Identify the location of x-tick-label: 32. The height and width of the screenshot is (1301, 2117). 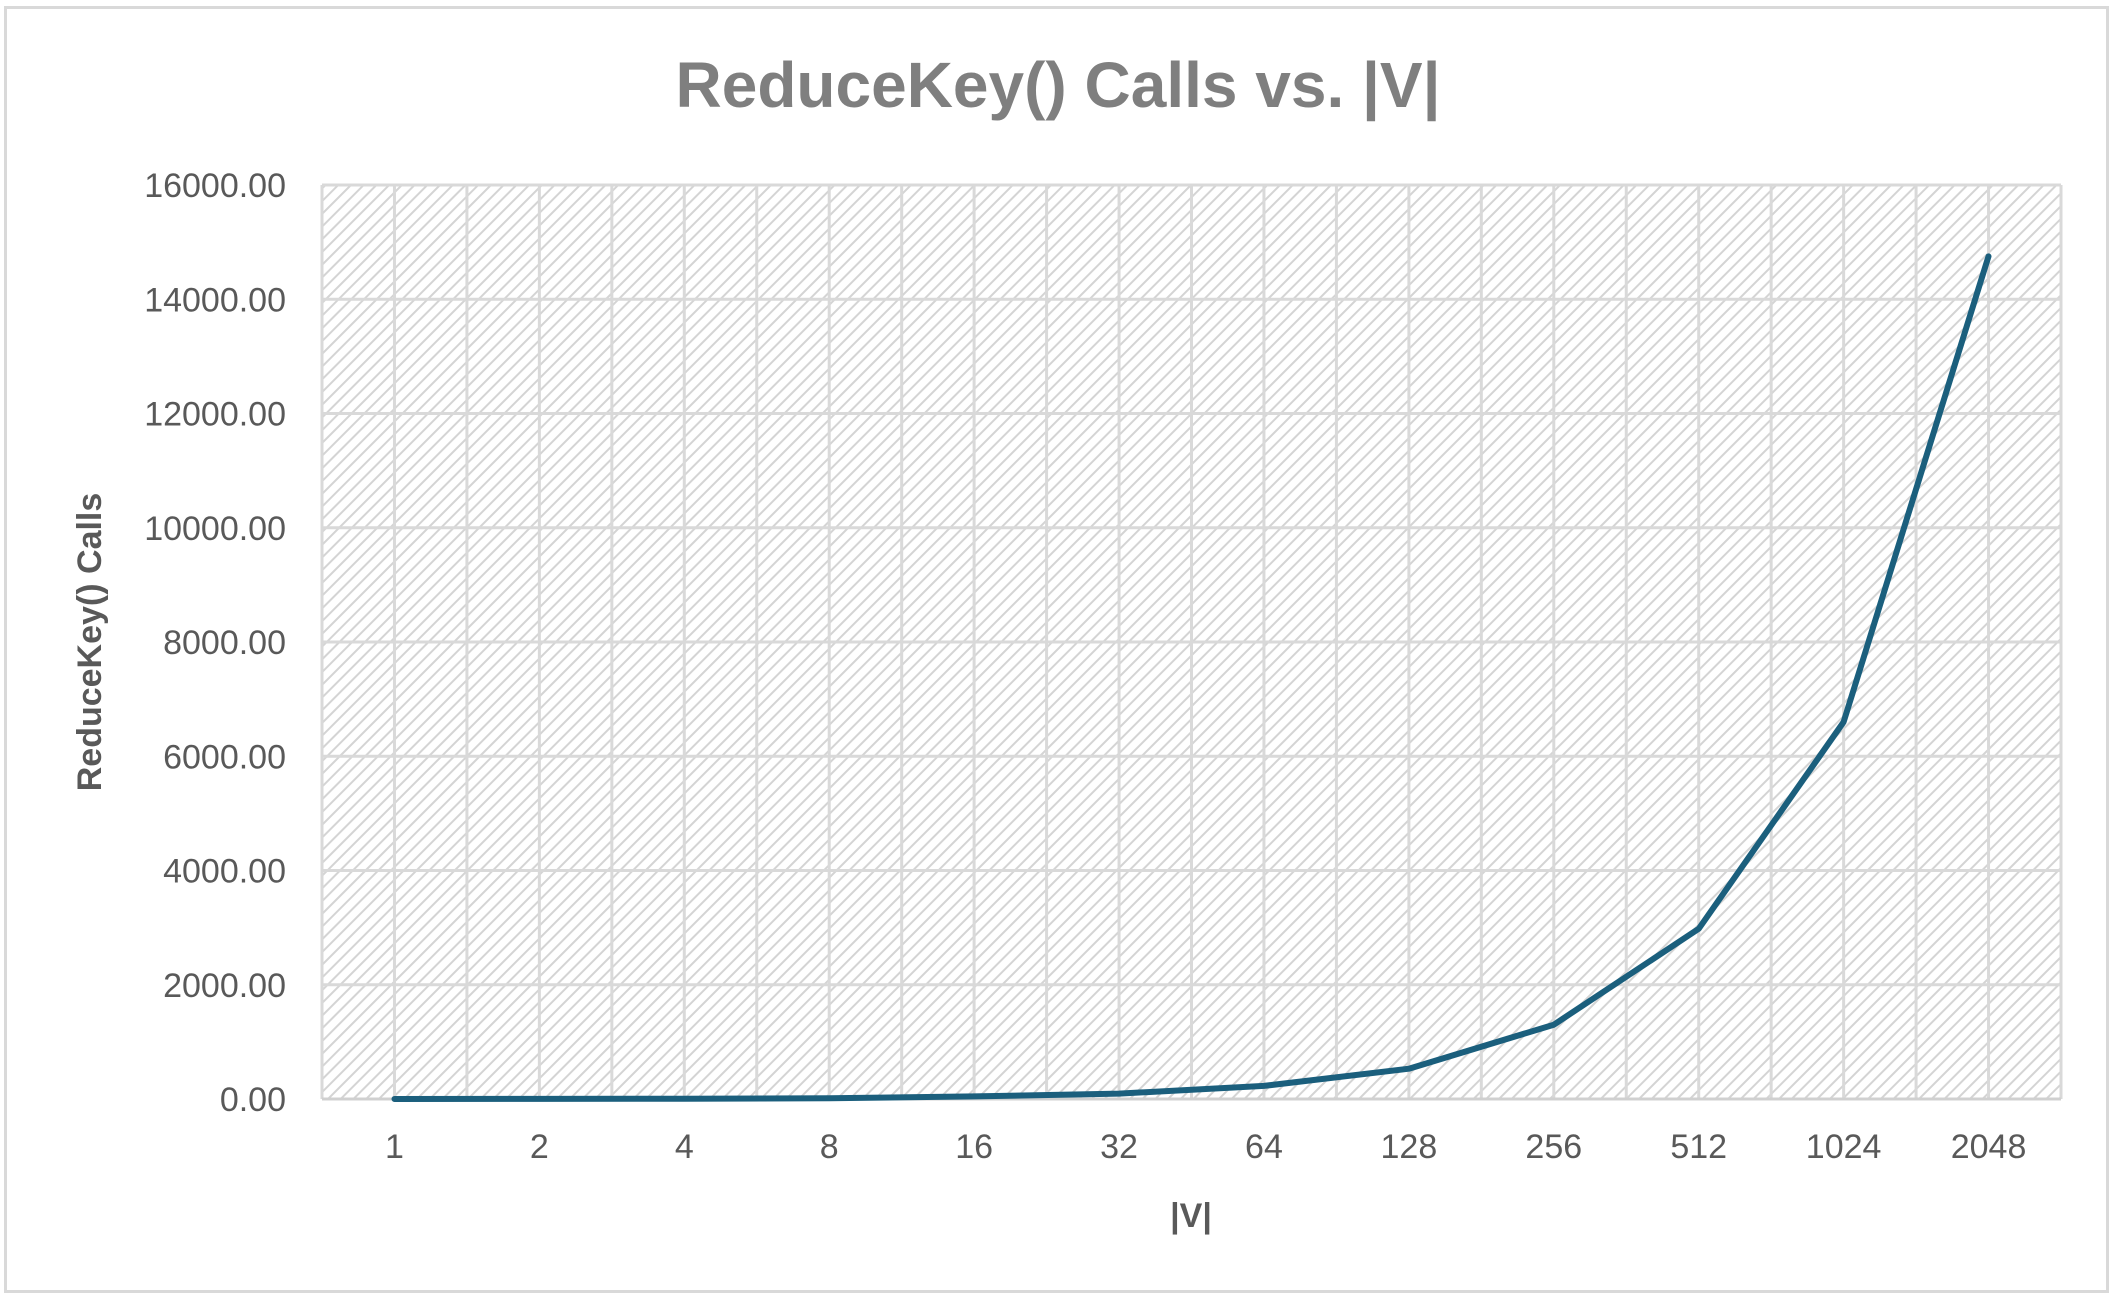
(1119, 1147).